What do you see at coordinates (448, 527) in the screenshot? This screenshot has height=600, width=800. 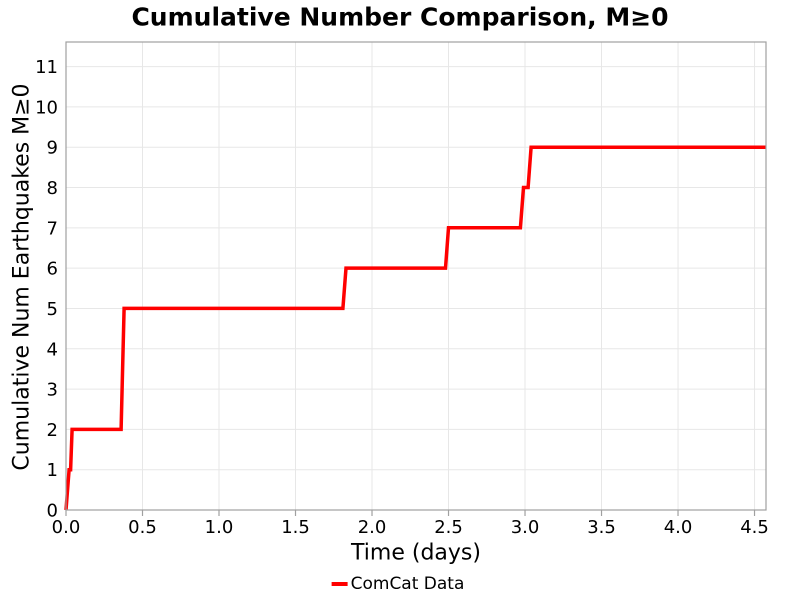 I see `x-tick-label: 2.5` at bounding box center [448, 527].